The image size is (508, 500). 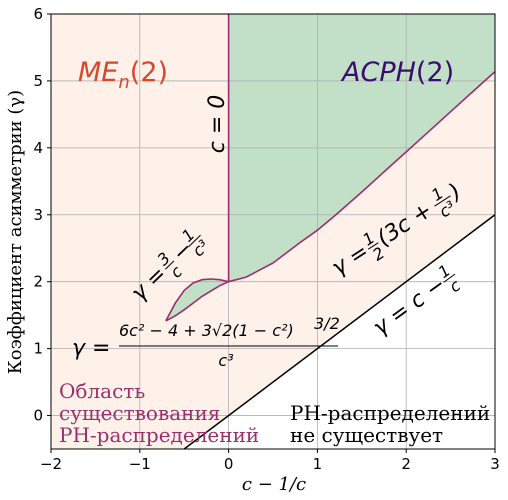 I want to click on x-tick-label: 1, so click(x=318, y=464).